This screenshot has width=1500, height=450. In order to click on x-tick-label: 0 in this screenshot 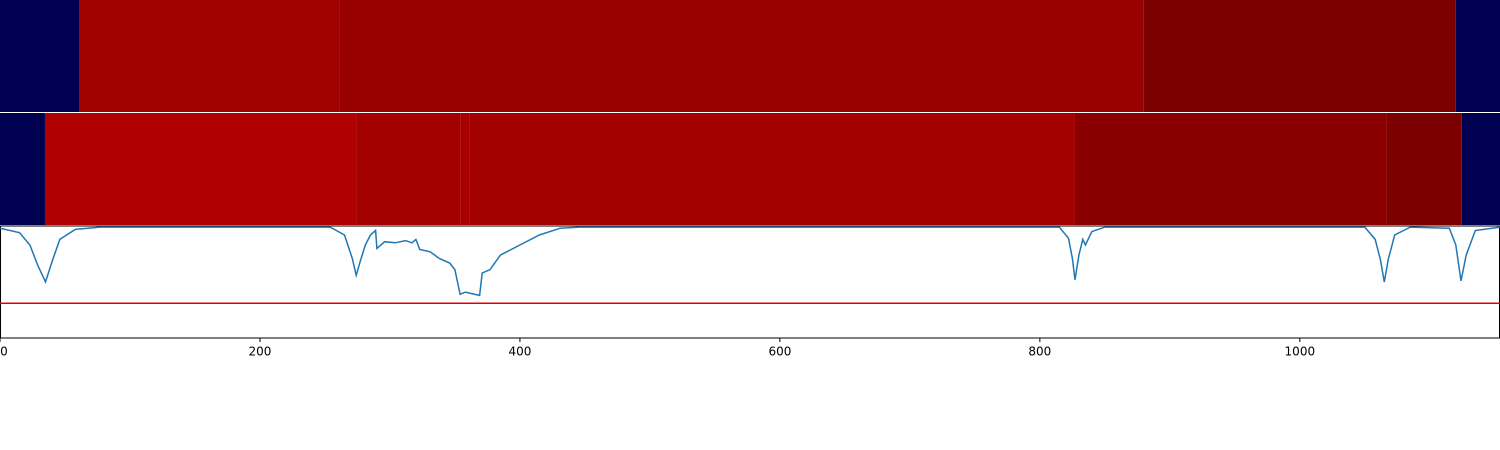, I will do `click(4, 352)`.